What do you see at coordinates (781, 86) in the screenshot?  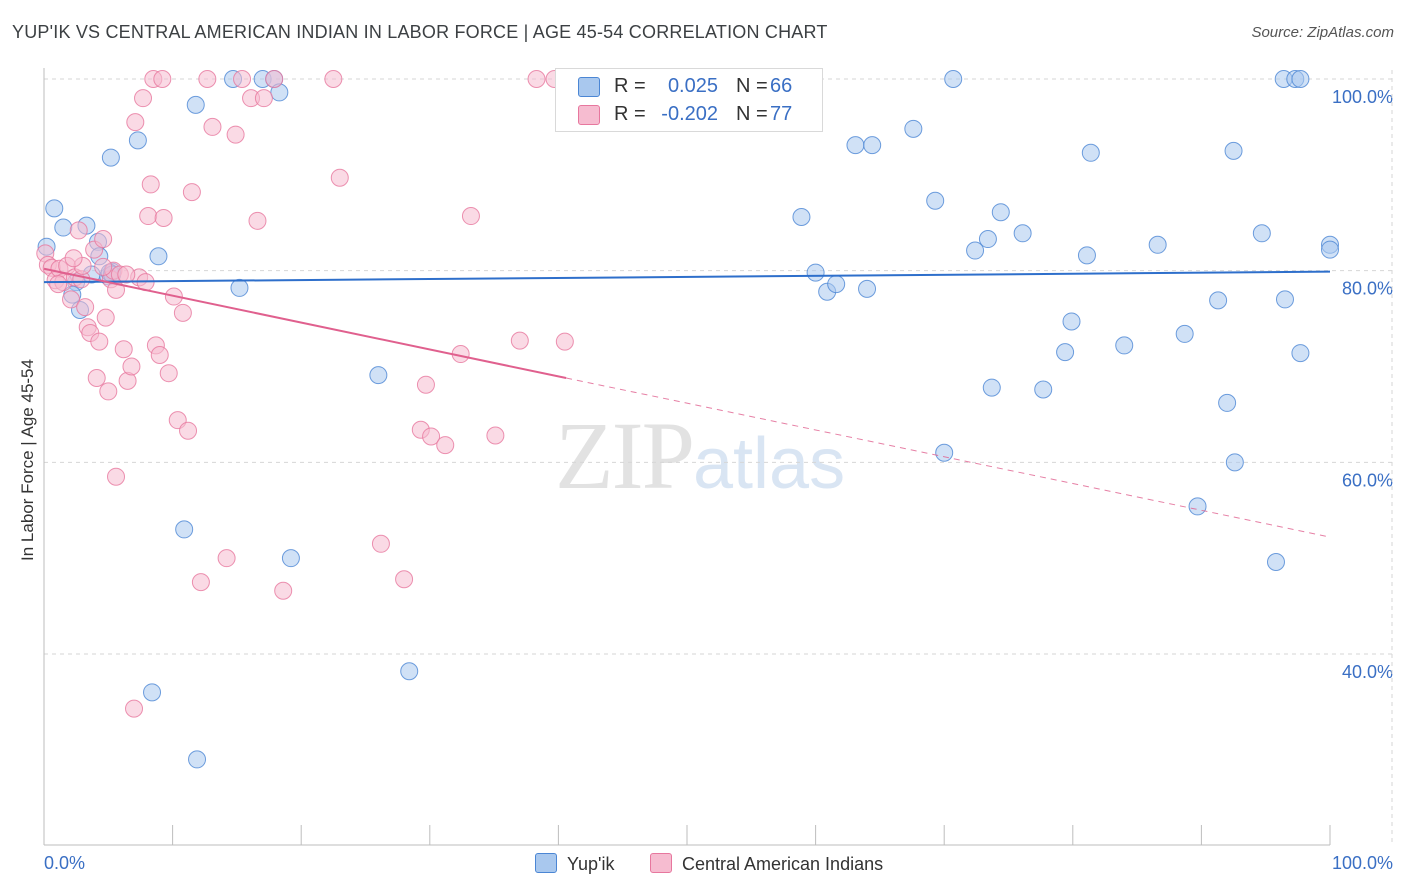 I see `stats-n-value: 66` at bounding box center [781, 86].